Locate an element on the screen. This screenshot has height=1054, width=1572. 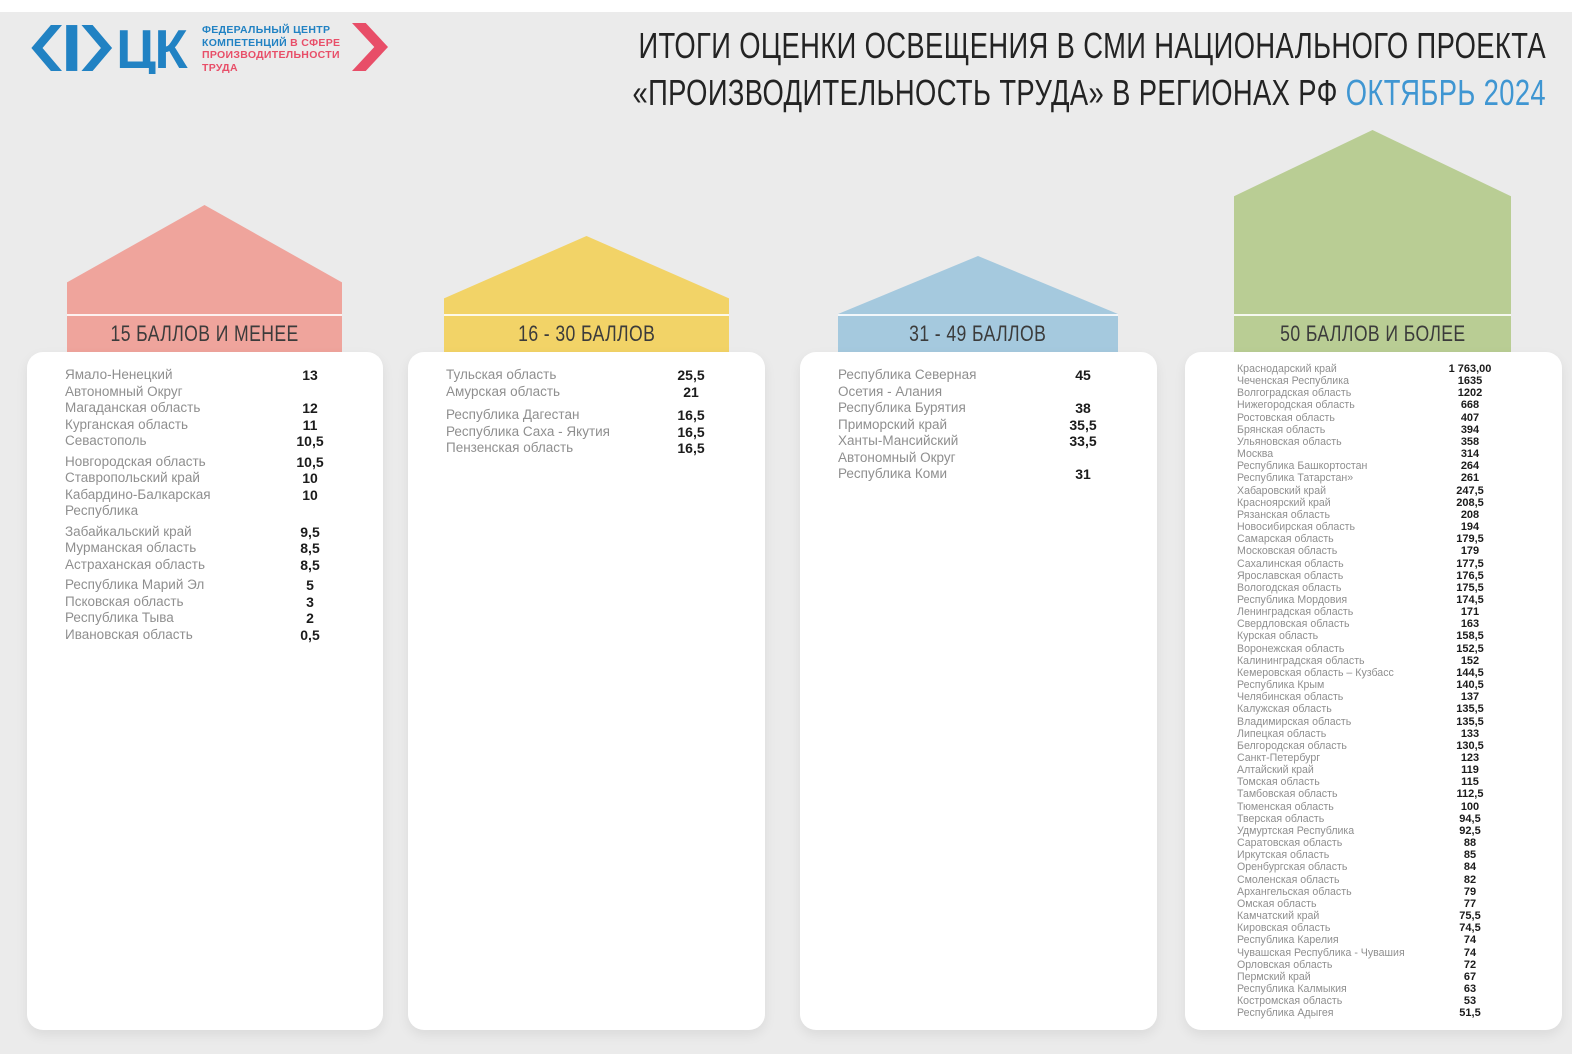
region-row: Амурская область 21 is located at coordinates (586, 392).